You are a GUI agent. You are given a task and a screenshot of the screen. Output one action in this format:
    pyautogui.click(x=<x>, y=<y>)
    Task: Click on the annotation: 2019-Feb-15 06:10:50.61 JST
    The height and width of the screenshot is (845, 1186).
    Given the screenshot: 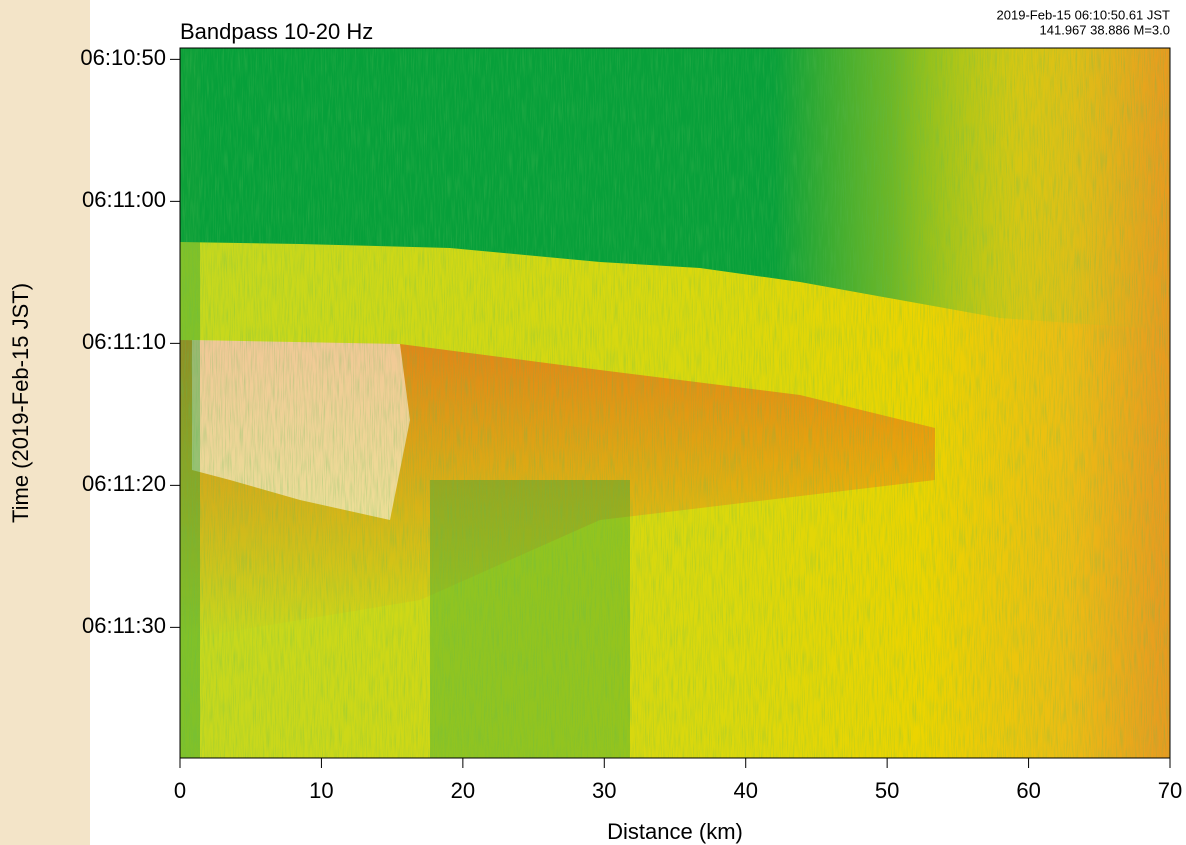 What is the action you would take?
    pyautogui.click(x=1084, y=14)
    